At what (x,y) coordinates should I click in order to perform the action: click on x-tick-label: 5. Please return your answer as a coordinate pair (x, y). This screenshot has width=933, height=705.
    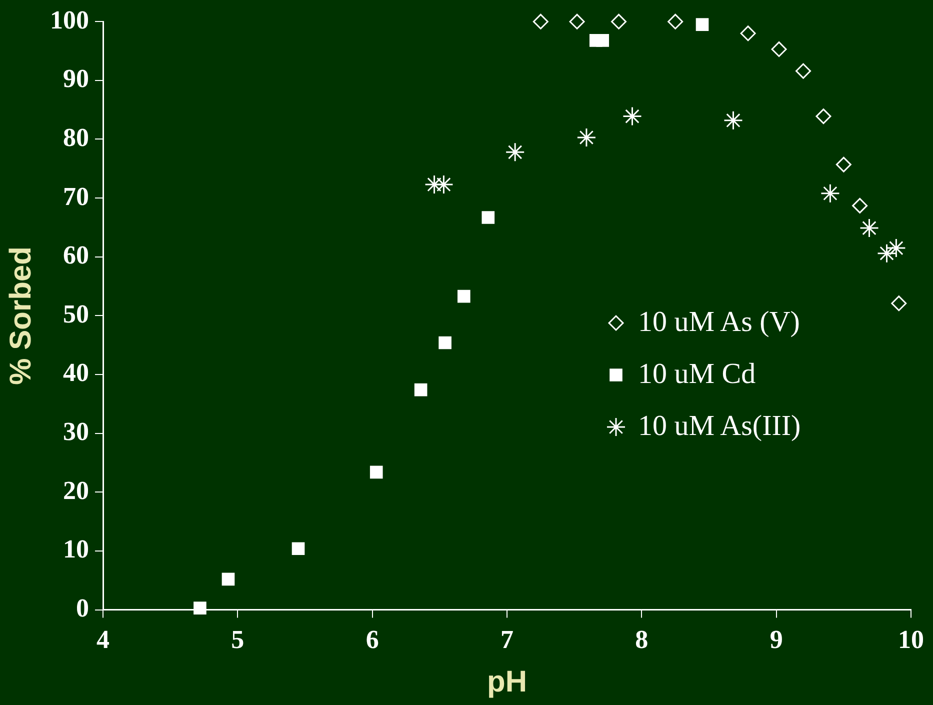
    Looking at the image, I should click on (237, 639).